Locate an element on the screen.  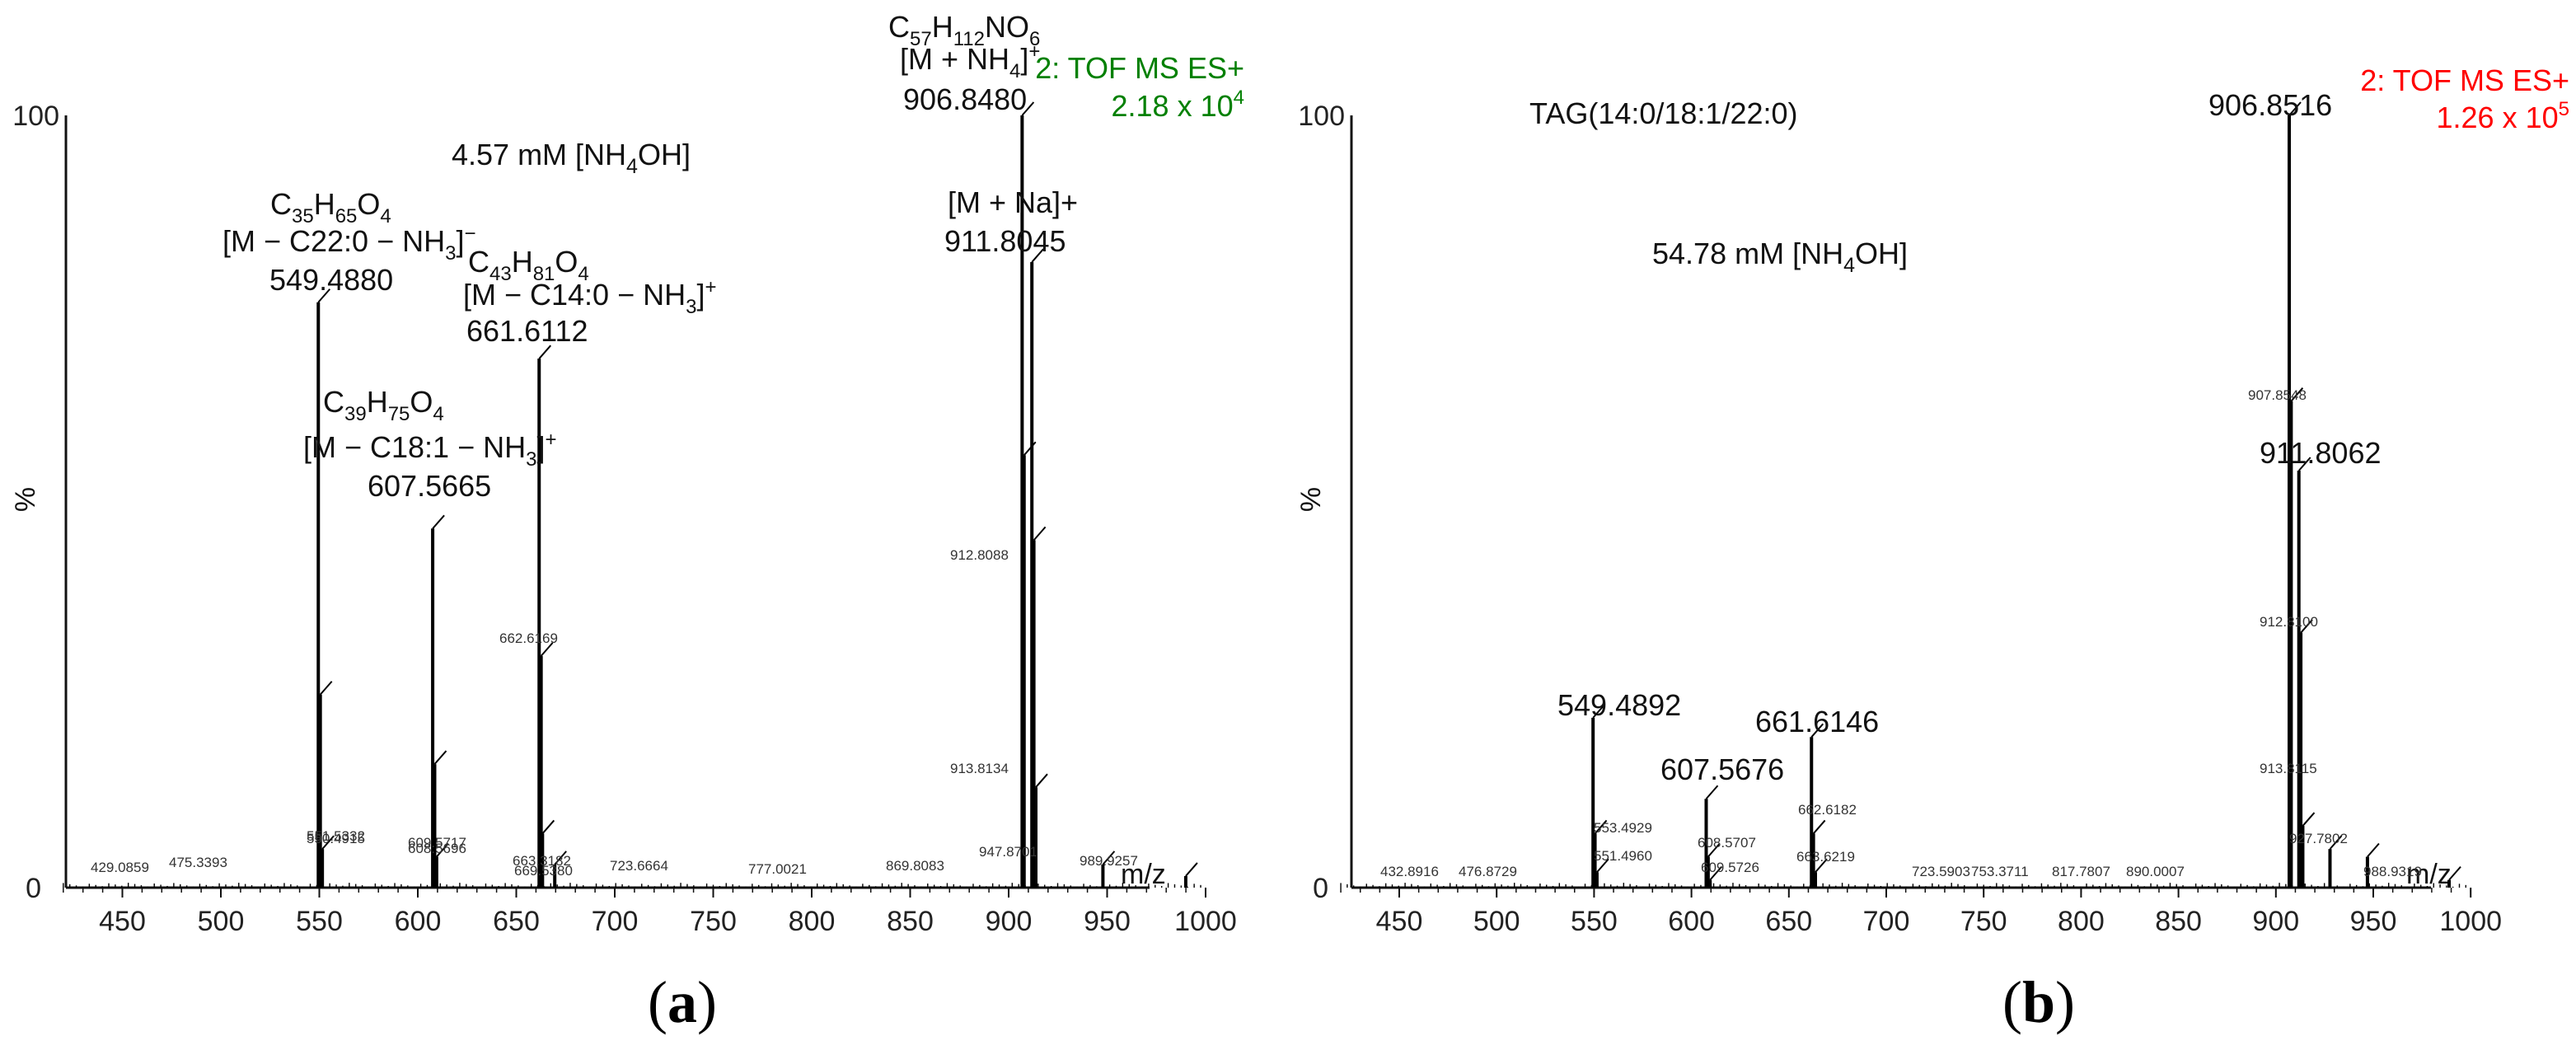
panel-b-xtick-label: 600 is located at coordinates (1691, 922).